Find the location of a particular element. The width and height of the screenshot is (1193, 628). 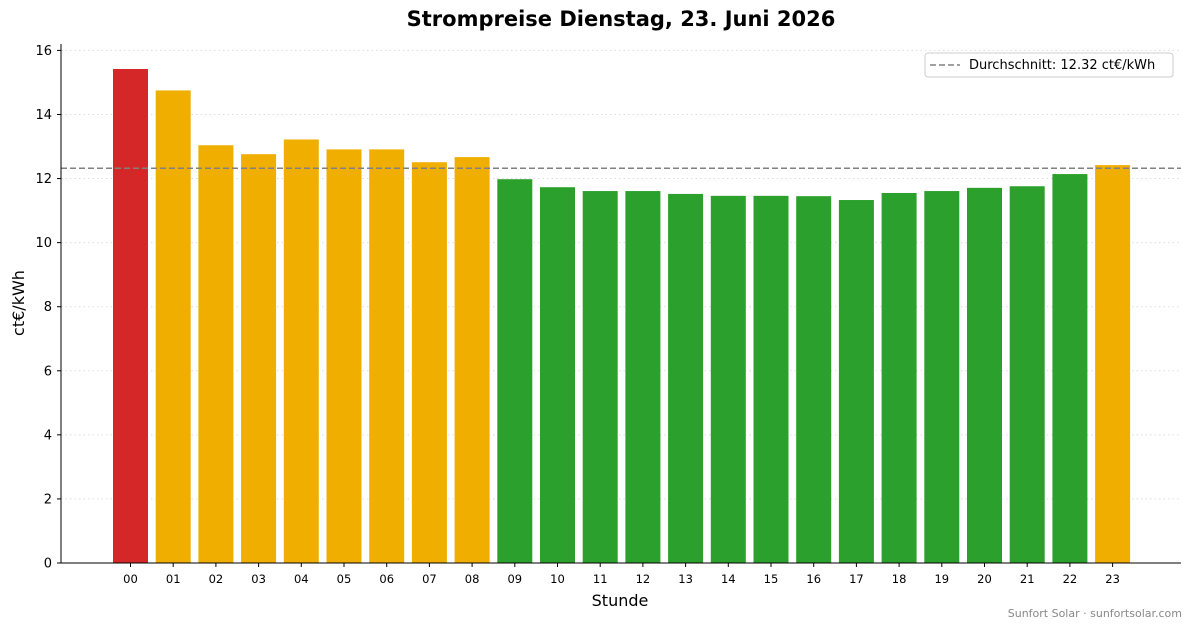

x-tick-label: 13 is located at coordinates (685, 579).